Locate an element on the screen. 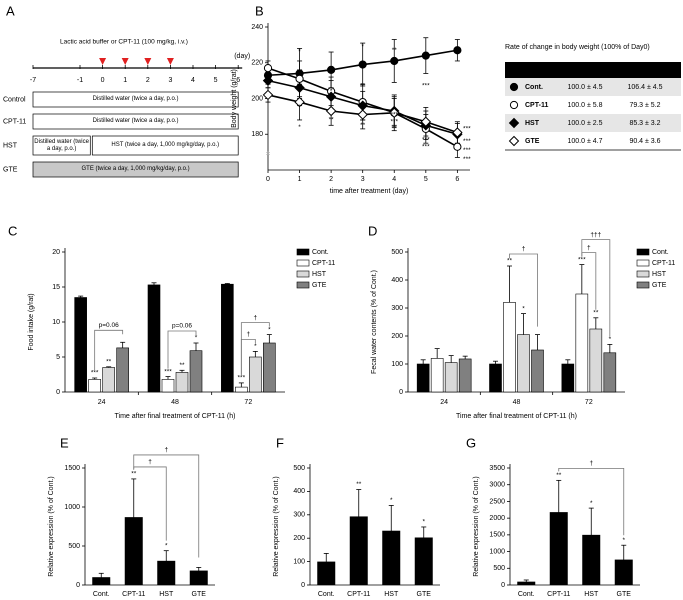  x-tick-label: 4 is located at coordinates (394, 179).